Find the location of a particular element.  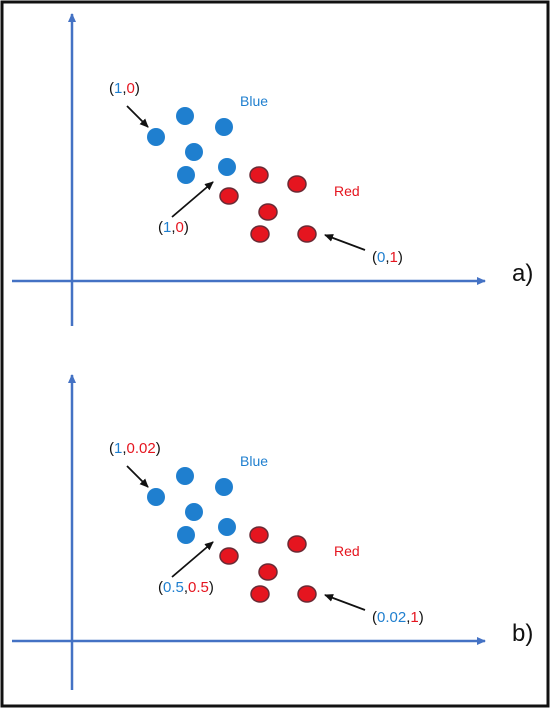

annotation-label: (0,1) is located at coordinates (387, 257).